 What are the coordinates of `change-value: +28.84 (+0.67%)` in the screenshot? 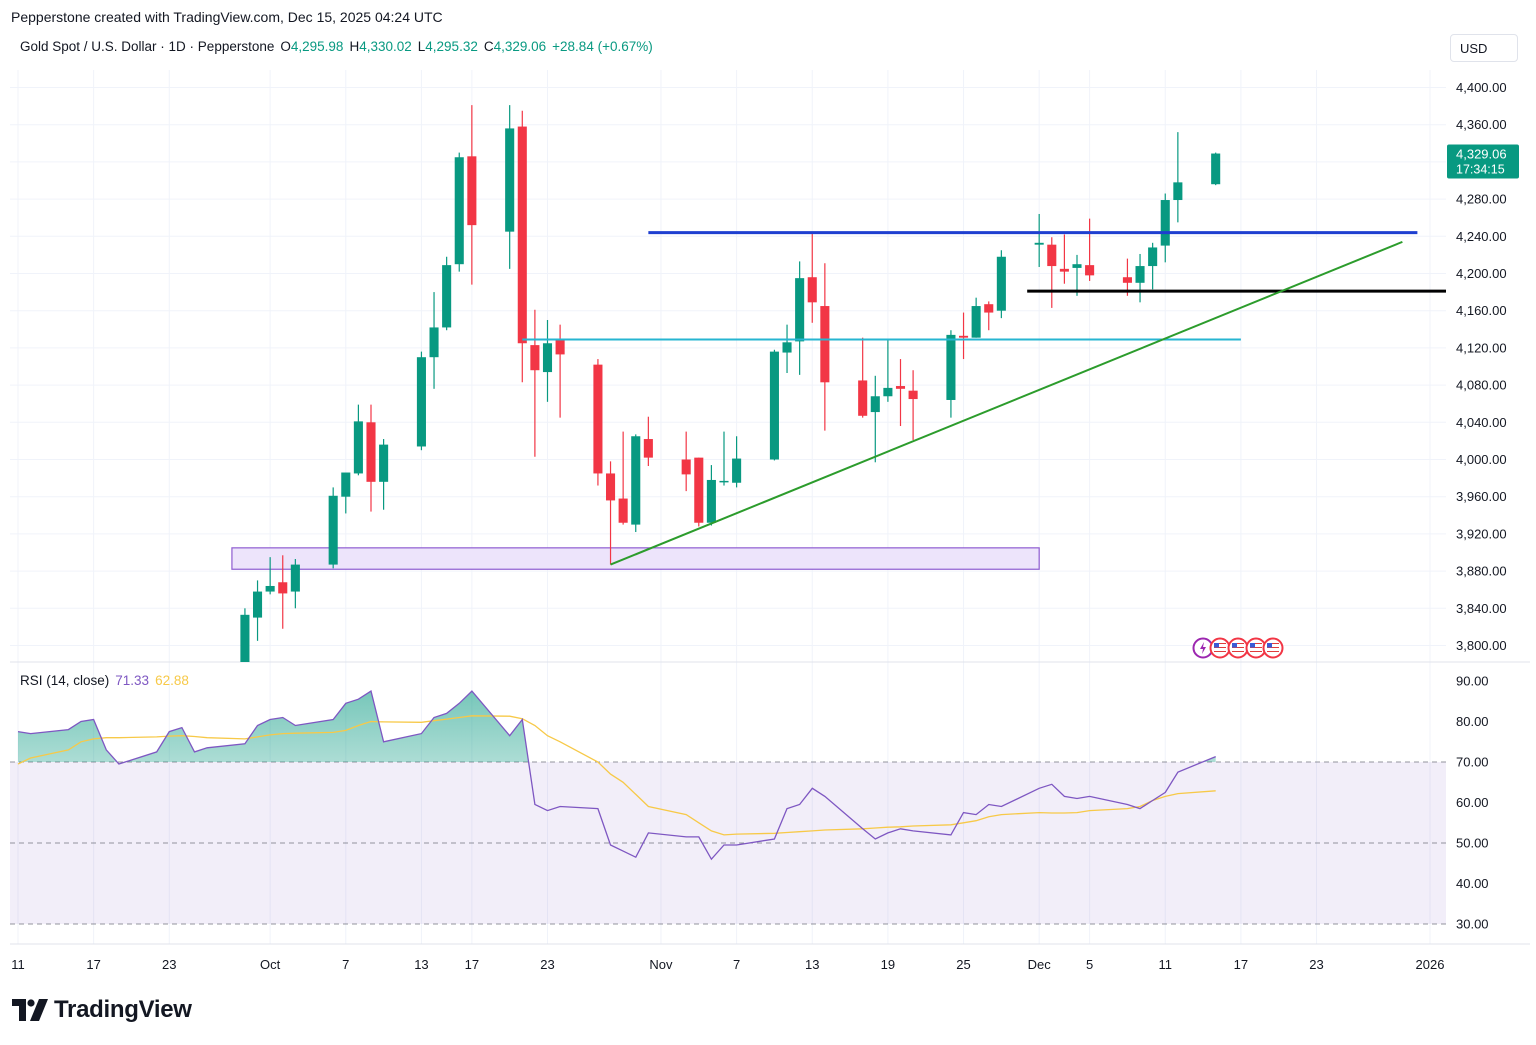 It's located at (602, 46).